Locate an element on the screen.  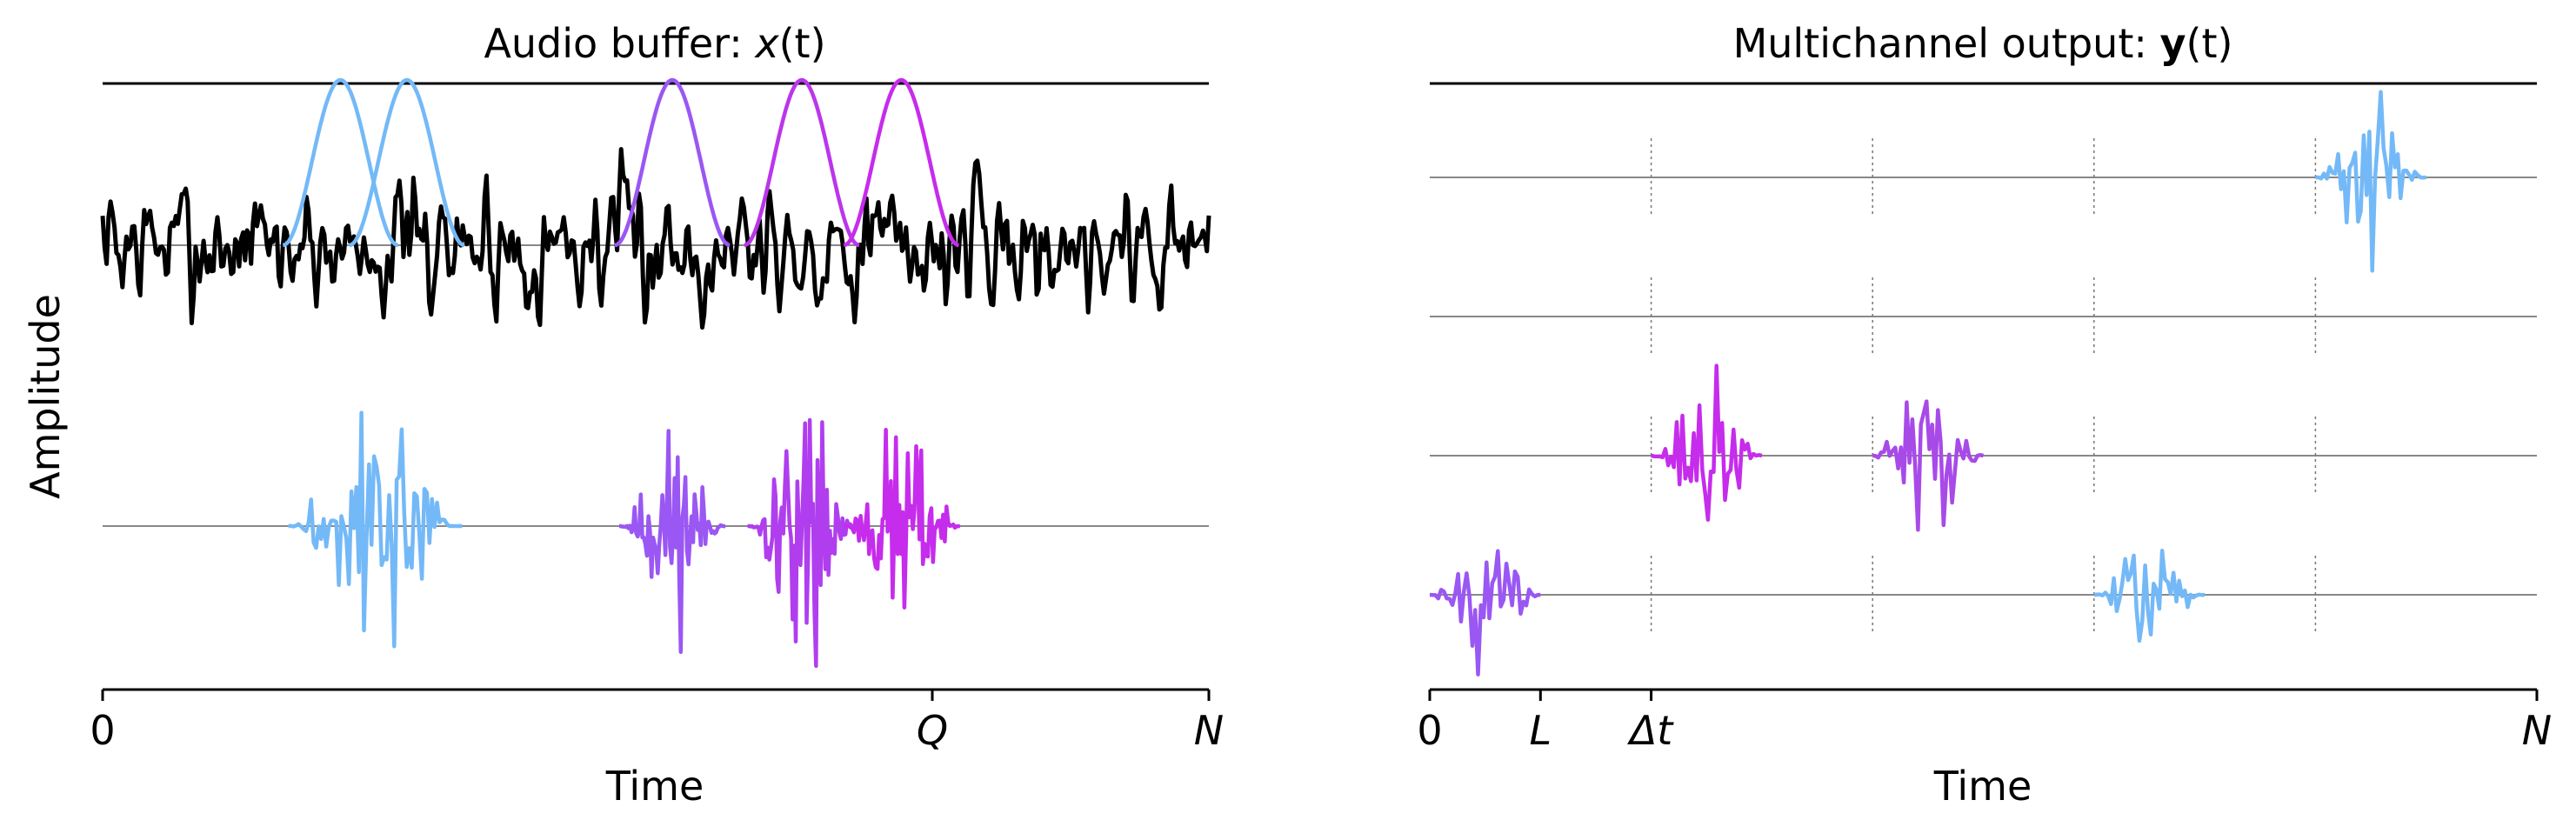
right-x-label: Time is located at coordinates (1982, 786).